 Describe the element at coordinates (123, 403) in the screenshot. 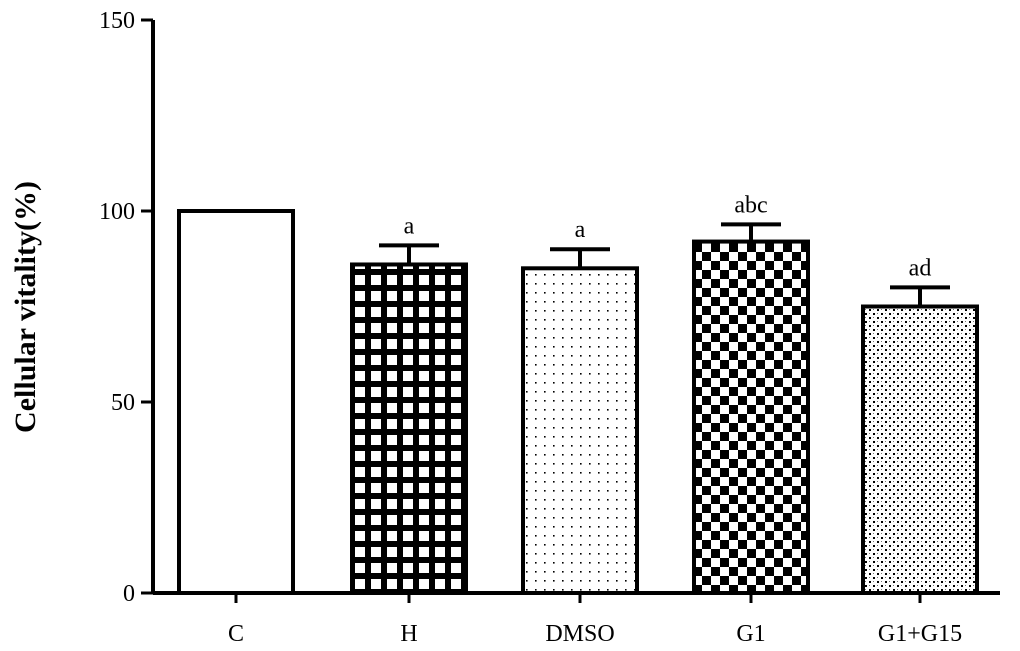

I see `y-tick-label: 50` at that location.